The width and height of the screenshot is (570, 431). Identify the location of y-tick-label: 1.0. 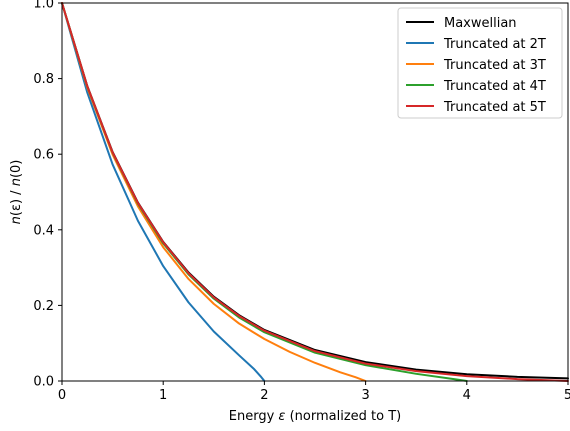
(43, 6).